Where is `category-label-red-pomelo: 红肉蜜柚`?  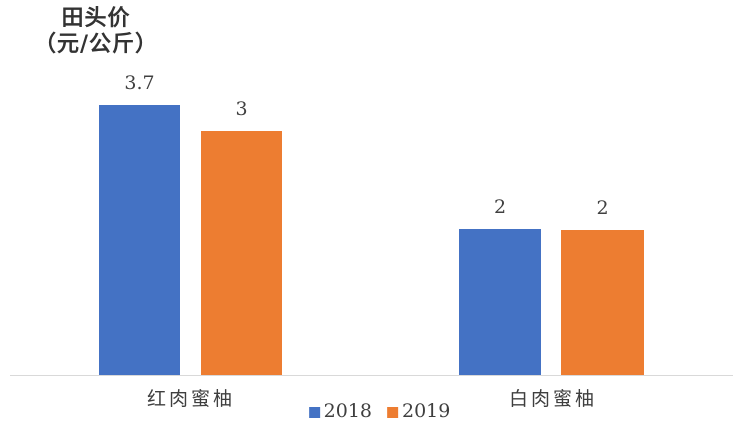 category-label-red-pomelo: 红肉蜜柚 is located at coordinates (190, 399).